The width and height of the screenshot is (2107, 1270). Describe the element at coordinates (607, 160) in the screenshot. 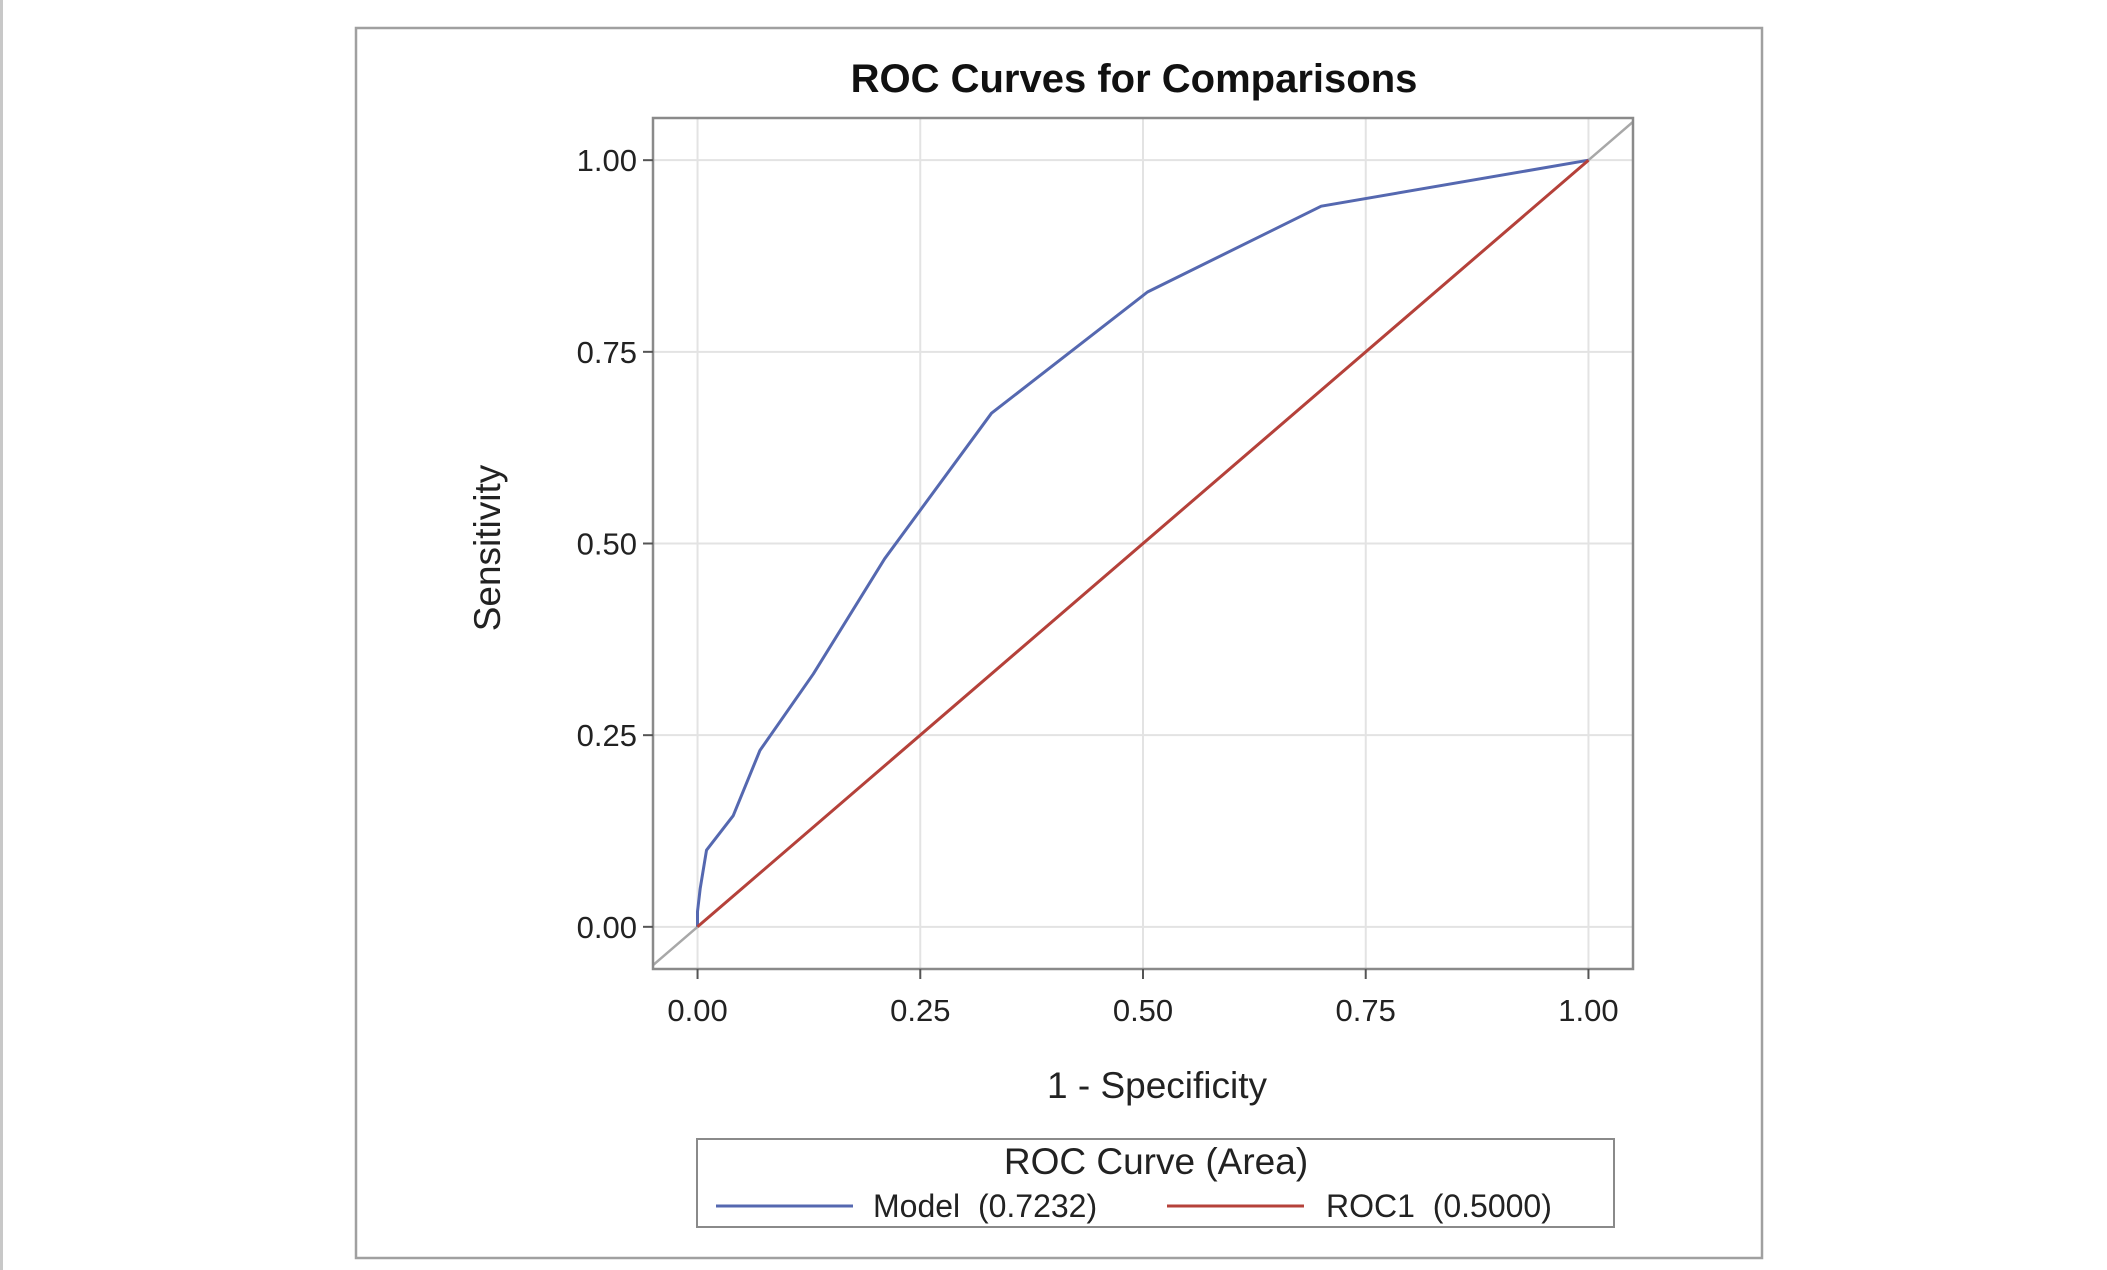

I see `y-tick-label: 1.00` at that location.